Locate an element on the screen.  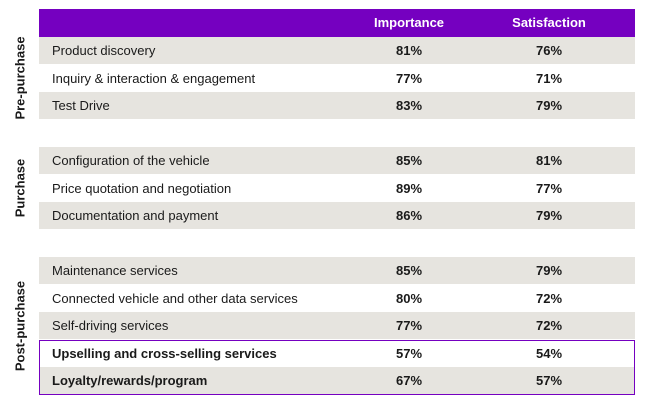
group-label: Post-purchase is located at coordinates (20, 325).